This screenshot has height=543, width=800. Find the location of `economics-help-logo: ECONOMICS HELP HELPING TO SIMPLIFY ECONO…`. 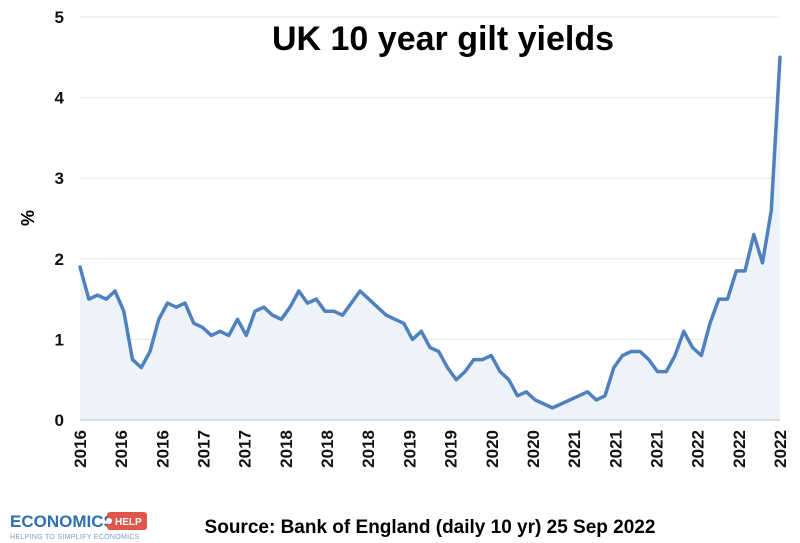

economics-help-logo: ECONOMICS HELP HELPING TO SIMPLIFY ECONO… is located at coordinates (78, 526).